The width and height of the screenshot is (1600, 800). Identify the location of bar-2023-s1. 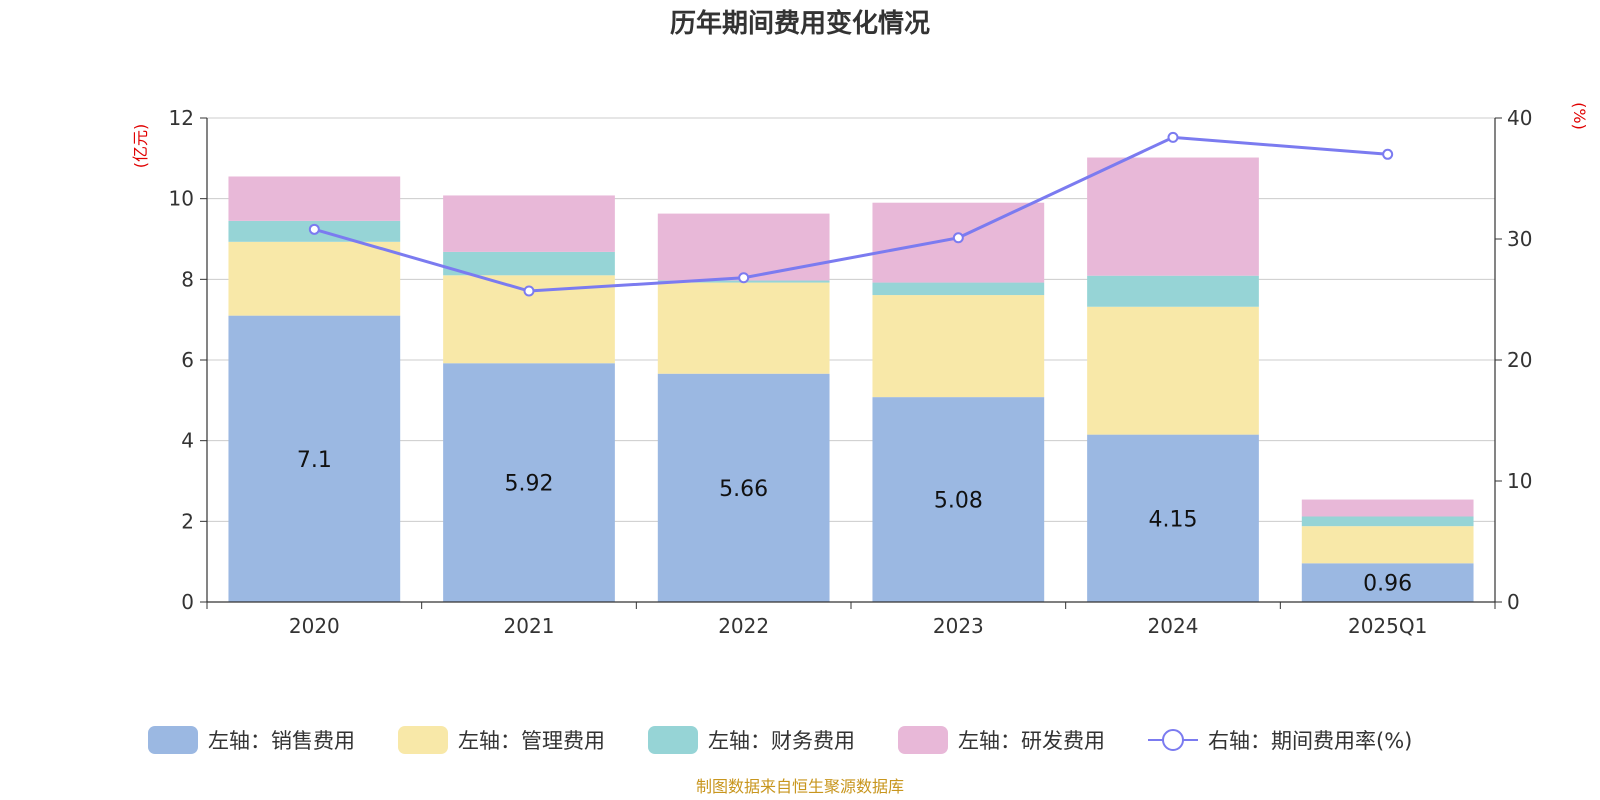
(958, 346).